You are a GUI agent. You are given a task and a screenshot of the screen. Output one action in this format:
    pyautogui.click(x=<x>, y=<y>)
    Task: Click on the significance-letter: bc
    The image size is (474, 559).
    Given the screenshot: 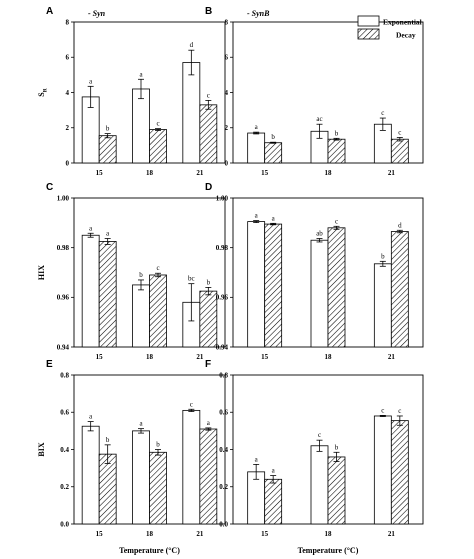 What is the action you would take?
    pyautogui.click(x=191, y=279)
    